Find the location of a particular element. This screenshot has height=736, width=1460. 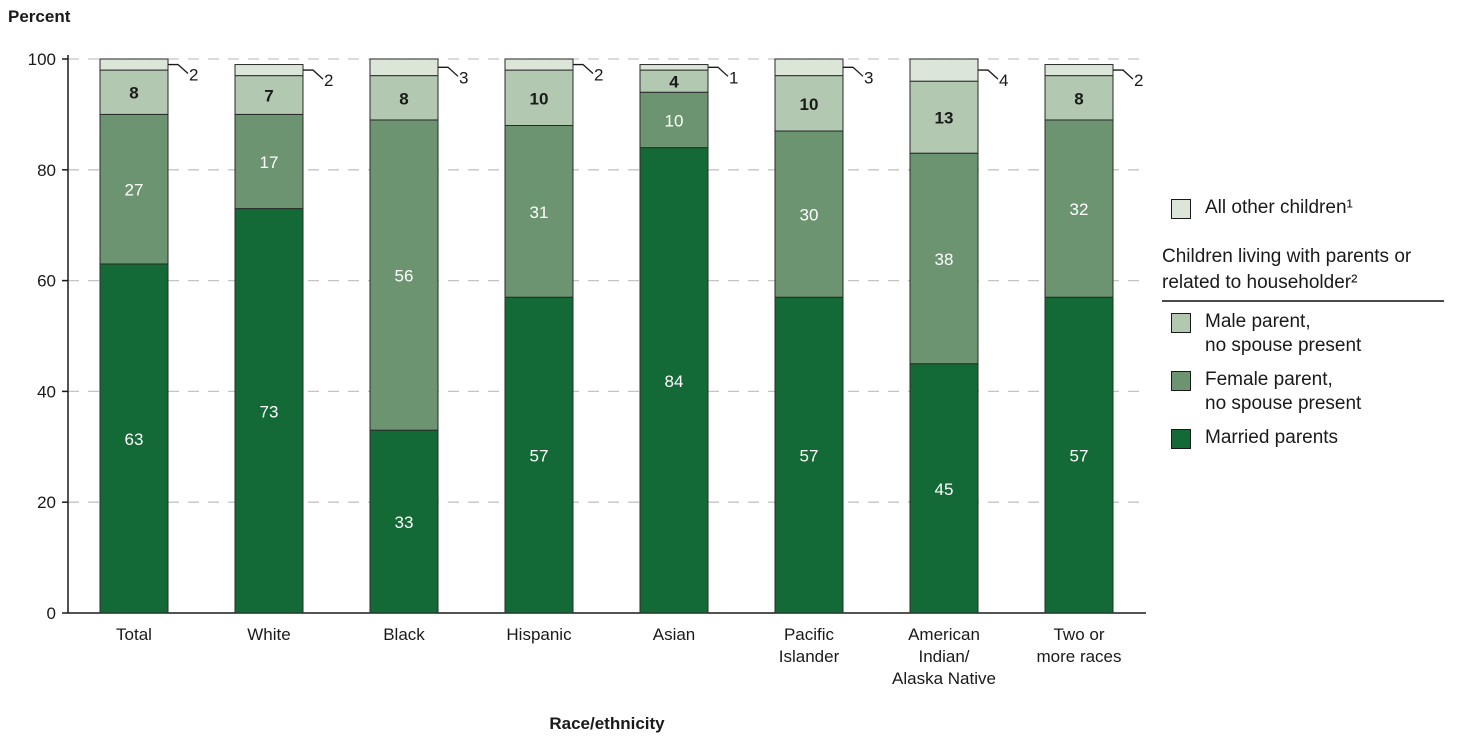

x-tick-label: White is located at coordinates (268, 634).